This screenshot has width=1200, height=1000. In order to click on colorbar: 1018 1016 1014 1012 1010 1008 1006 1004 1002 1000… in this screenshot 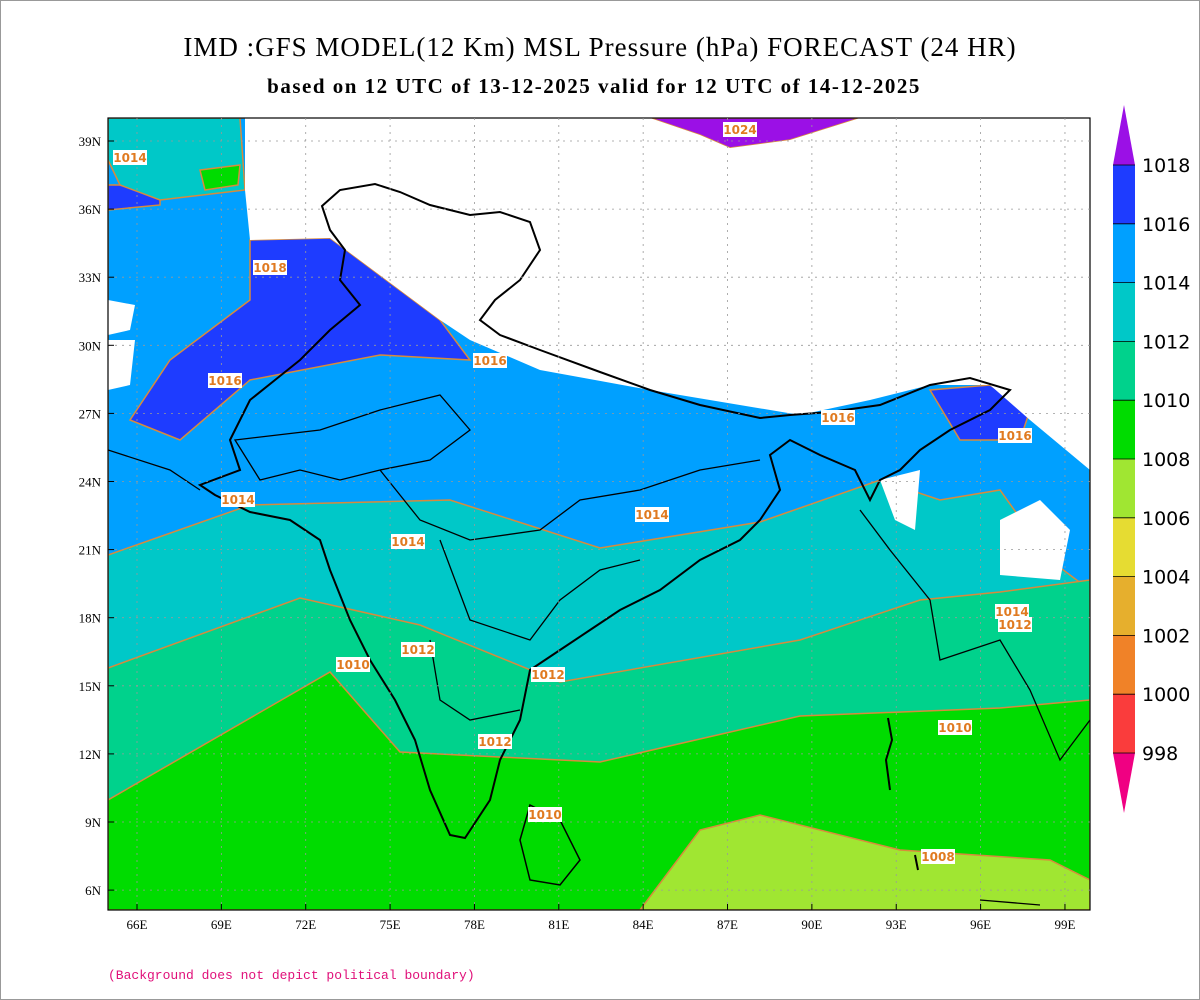, I will do `click(1151, 459)`.